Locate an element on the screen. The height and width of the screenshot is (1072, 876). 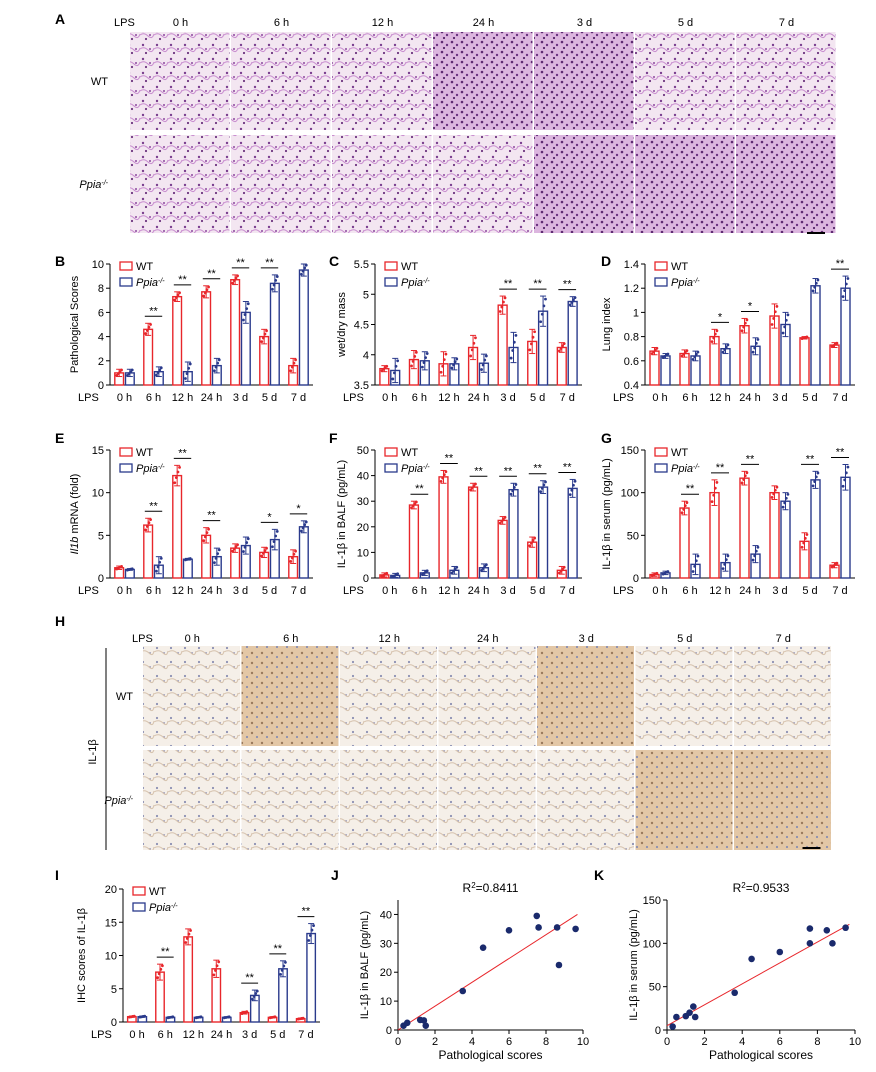
x-tick-label: 6 is located at coordinates (509, 1042).